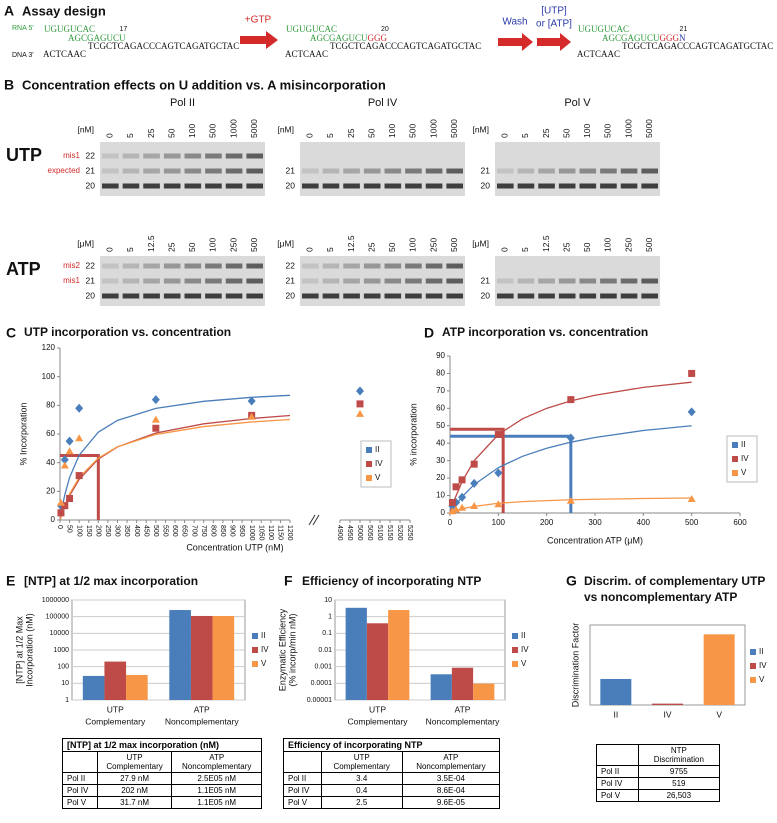  What do you see at coordinates (679, 771) in the screenshot?
I see `table-cell: 9755` at bounding box center [679, 771].